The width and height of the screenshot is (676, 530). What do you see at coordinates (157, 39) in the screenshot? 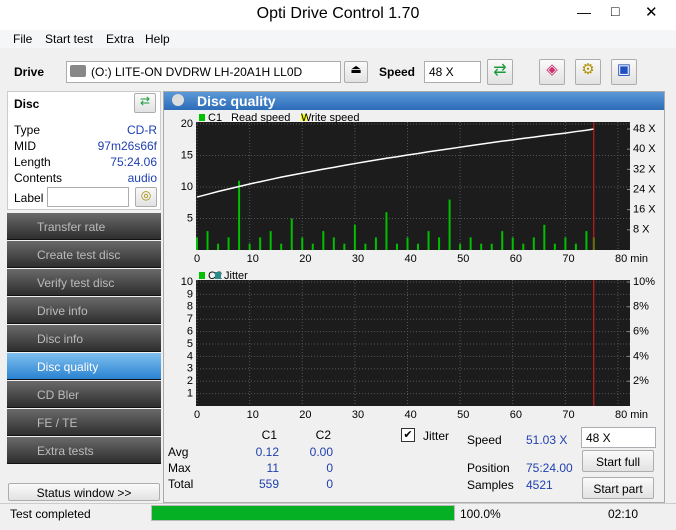
I see `menu-item: Help` at bounding box center [157, 39].